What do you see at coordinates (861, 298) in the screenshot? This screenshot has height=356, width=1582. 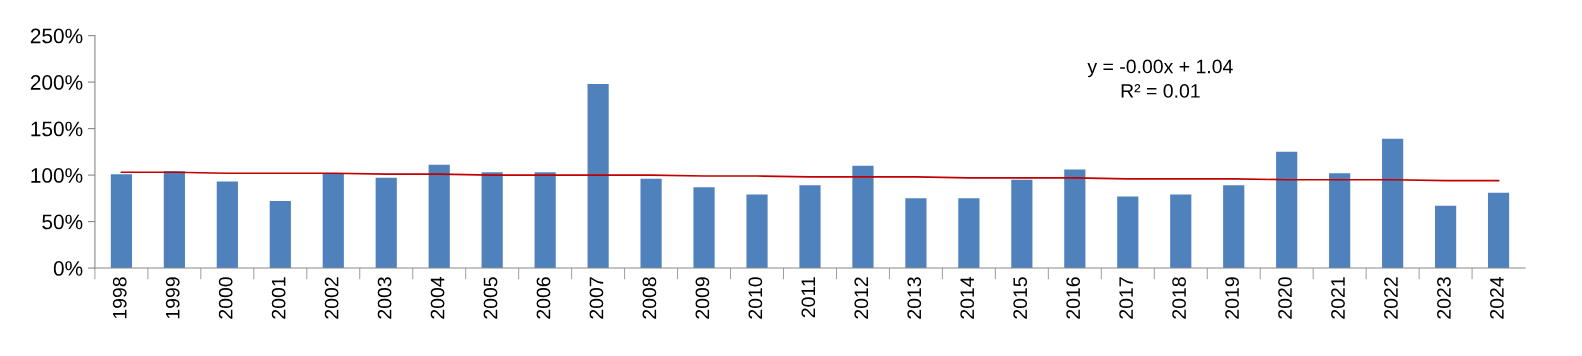 I see `x-tick-label: 2012` at bounding box center [861, 298].